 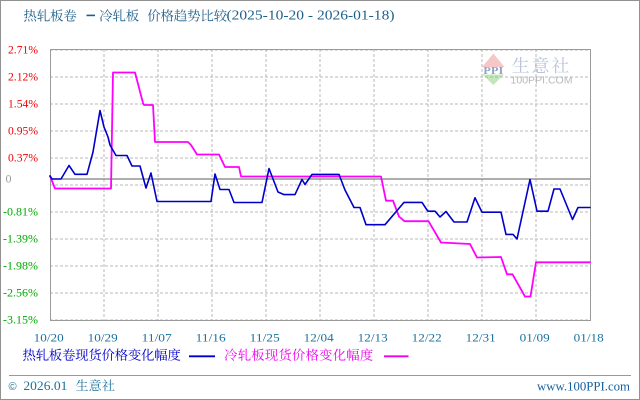 I want to click on svg-text: 10/29, so click(x=103, y=337).